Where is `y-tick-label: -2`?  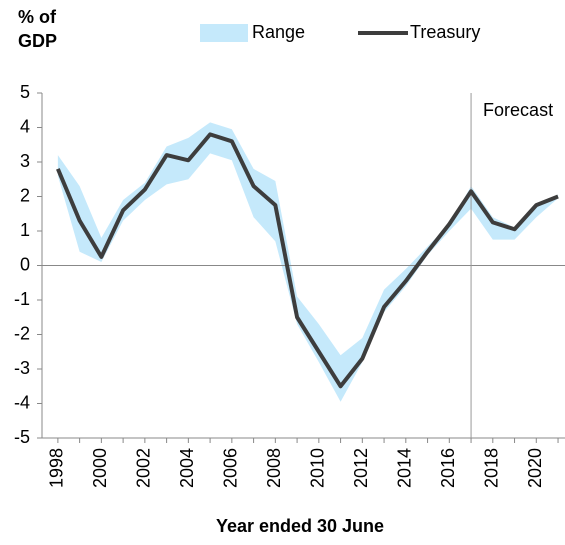 y-tick-label: -2 is located at coordinates (22, 333).